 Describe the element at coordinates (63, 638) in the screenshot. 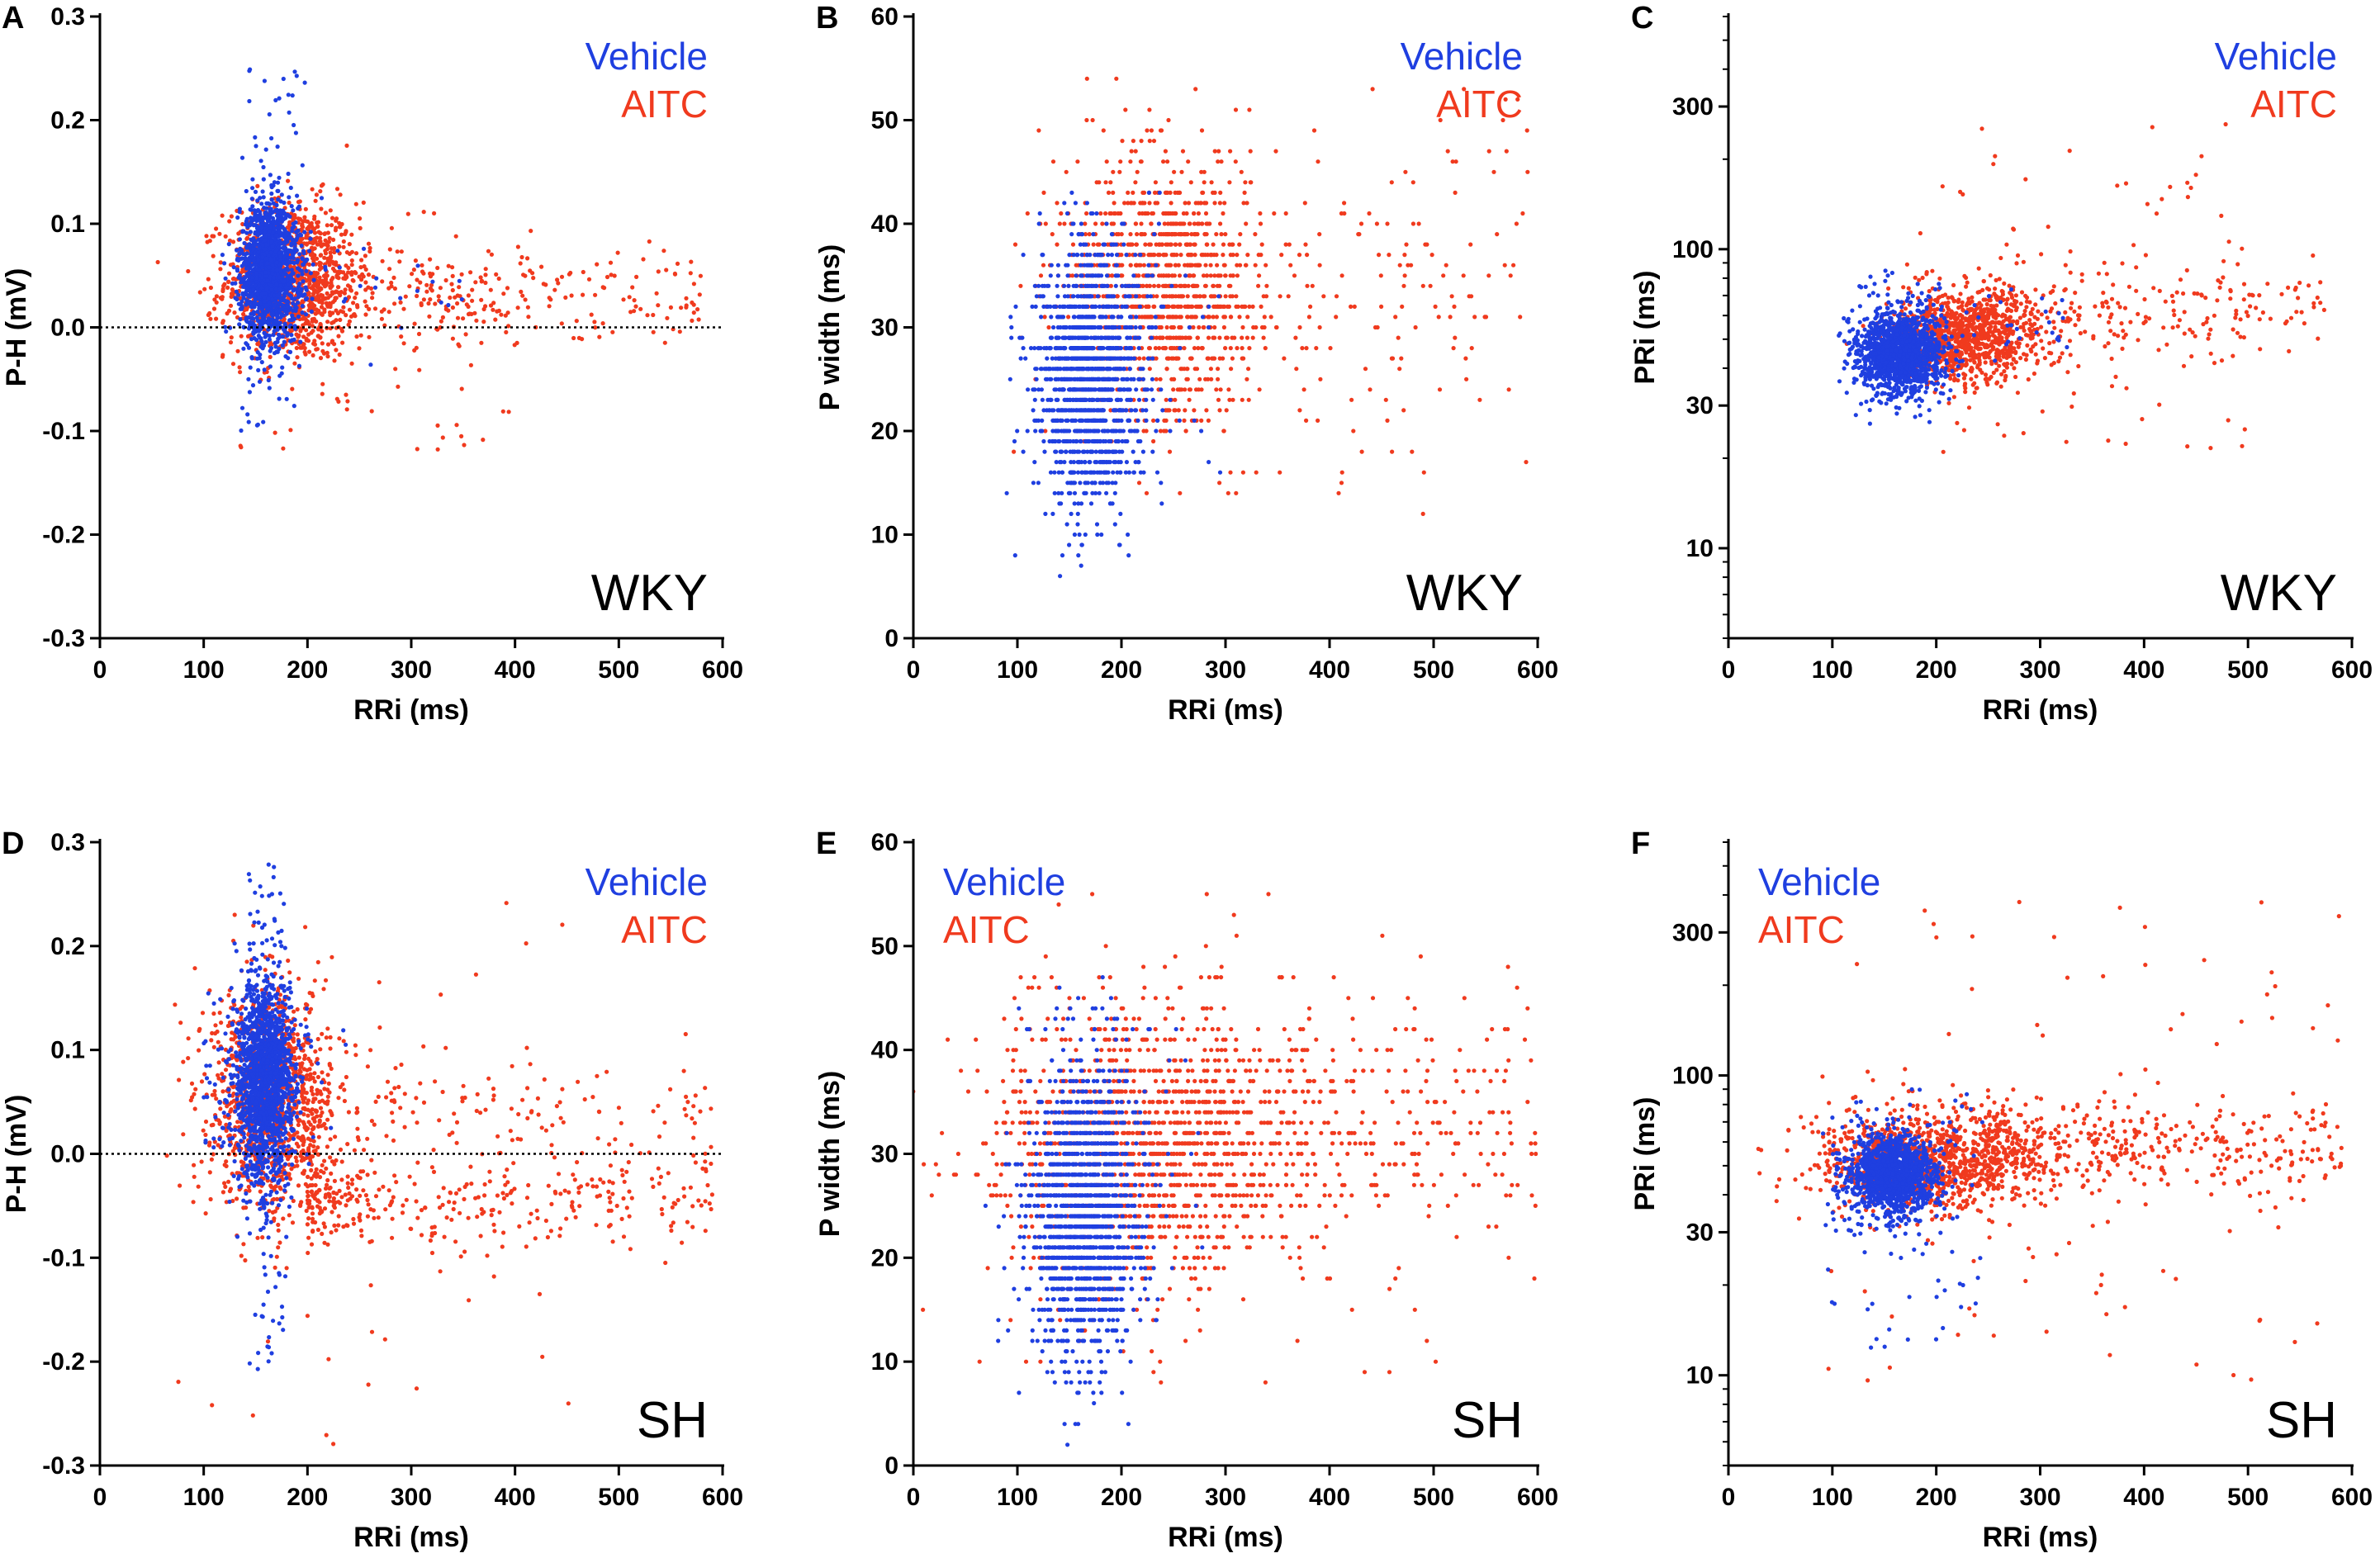

I see `y-tick-label: -0.3` at that location.